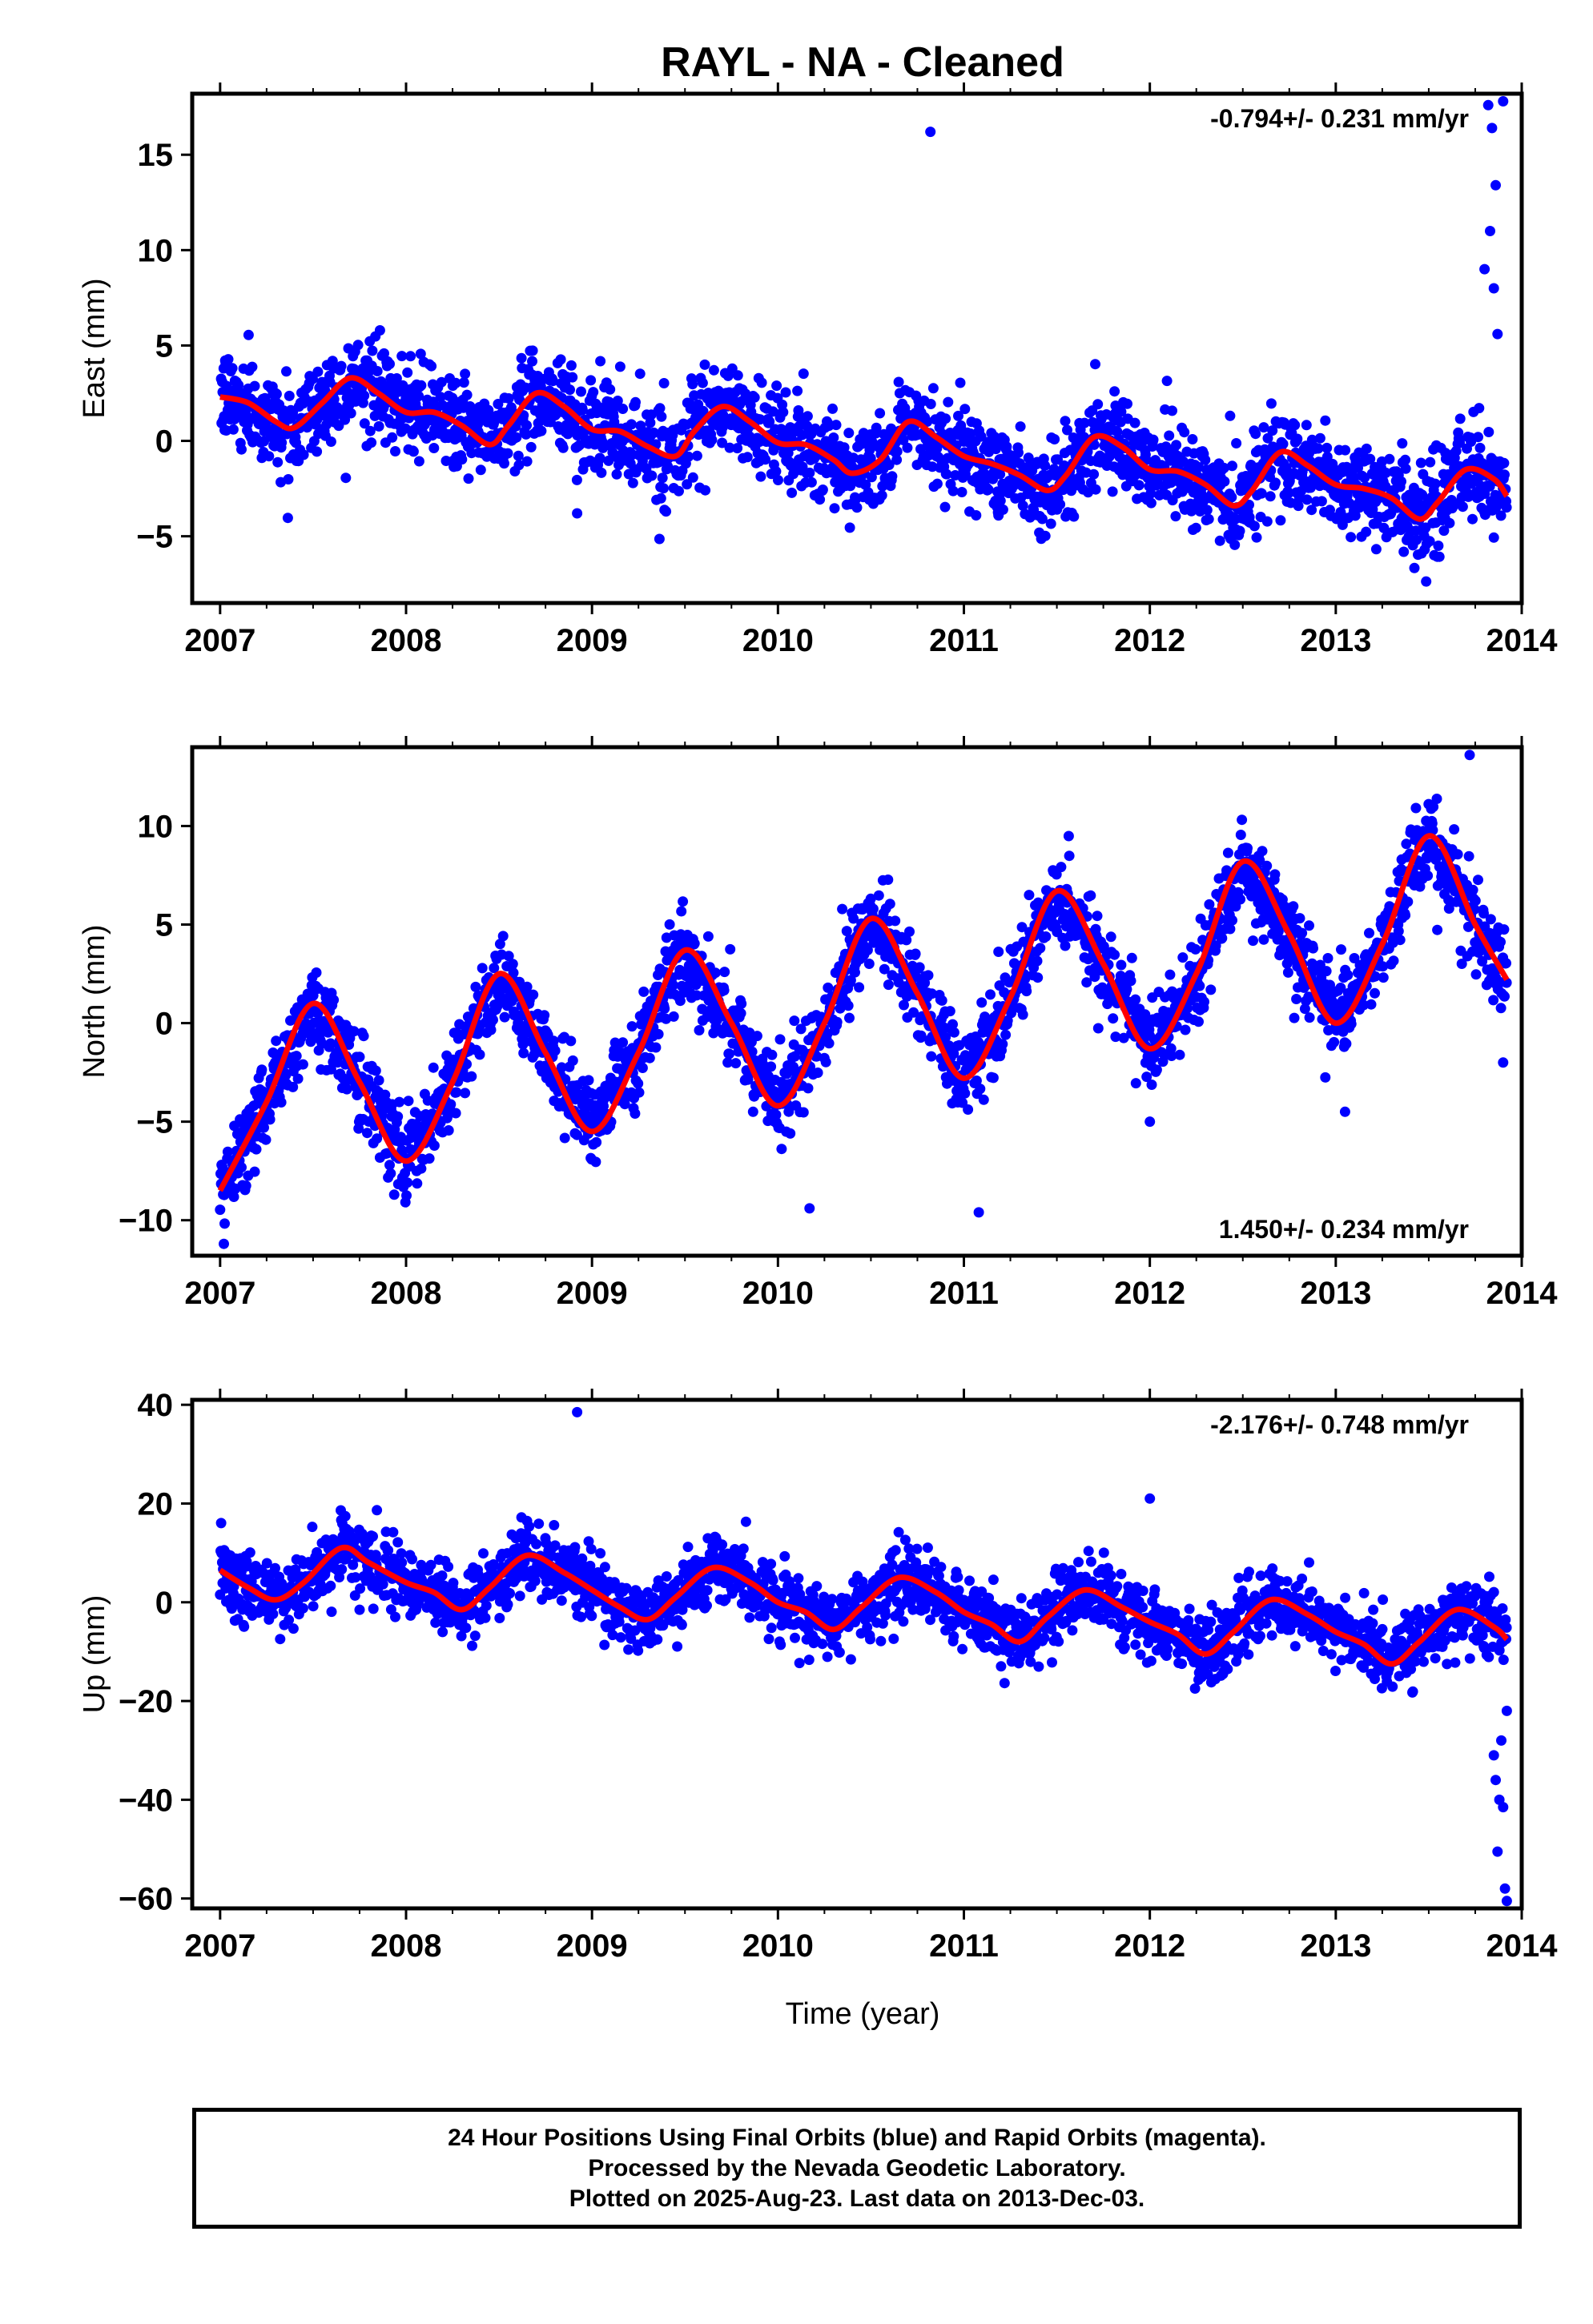 This screenshot has width=1593, height=2324. Describe the element at coordinates (592, 640) in the screenshot. I see `x-tick-label: 2009` at that location.